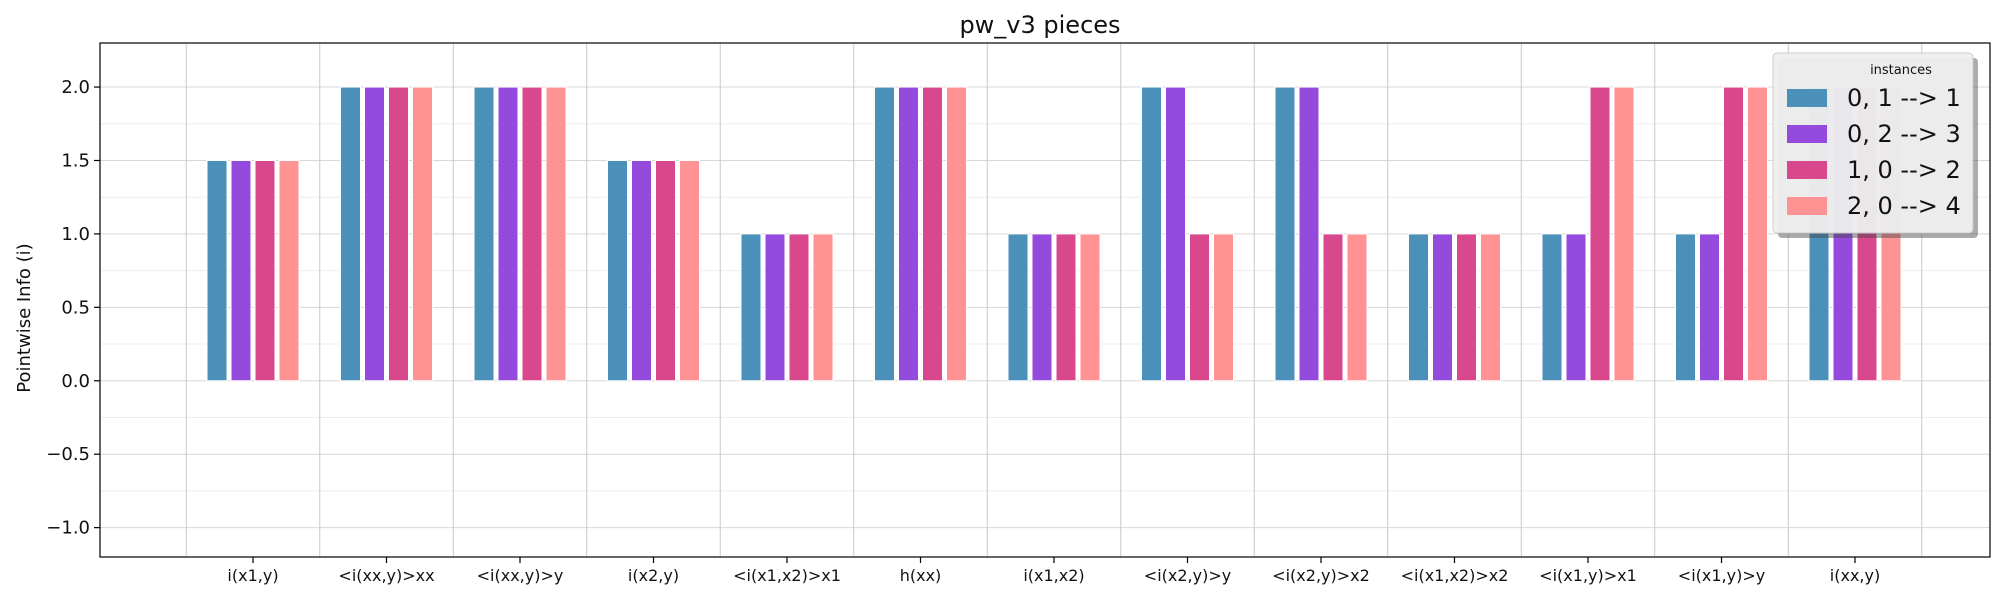  What do you see at coordinates (68, 454) in the screenshot?
I see `y-tick-label: −0.5` at bounding box center [68, 454].